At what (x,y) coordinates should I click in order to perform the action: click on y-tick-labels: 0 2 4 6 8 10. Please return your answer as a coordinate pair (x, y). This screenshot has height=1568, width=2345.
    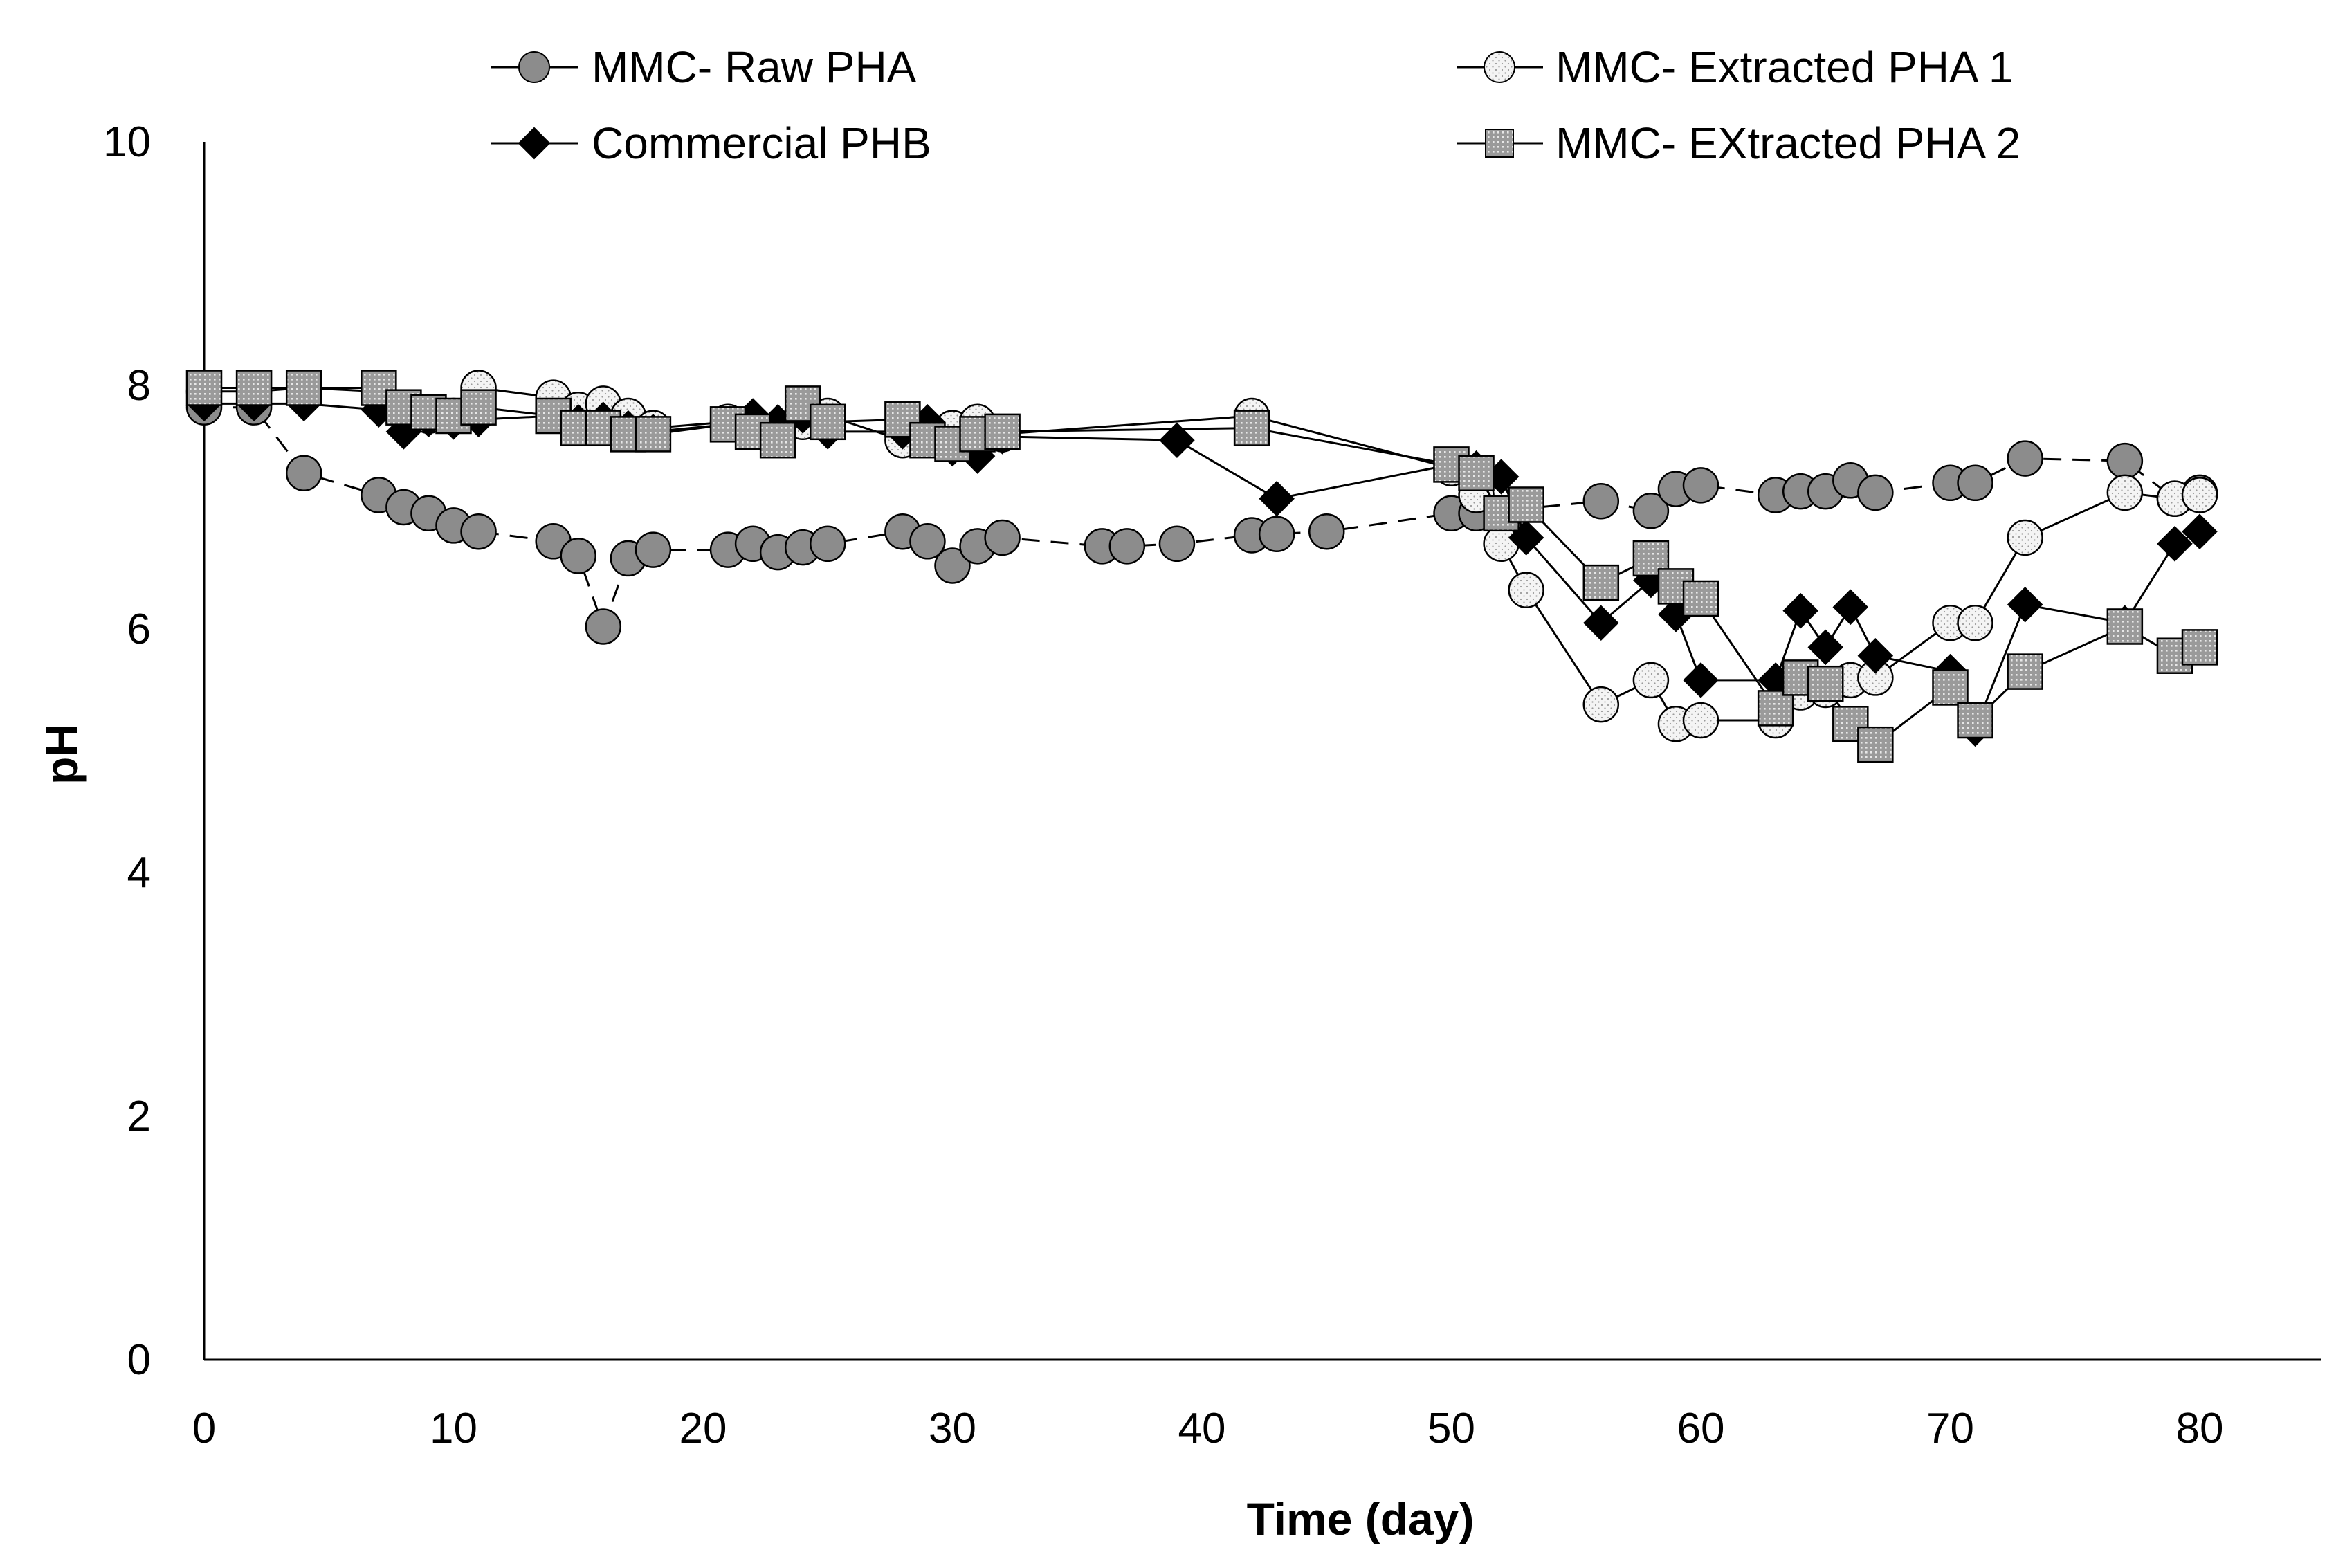
    Looking at the image, I should click on (127, 751).